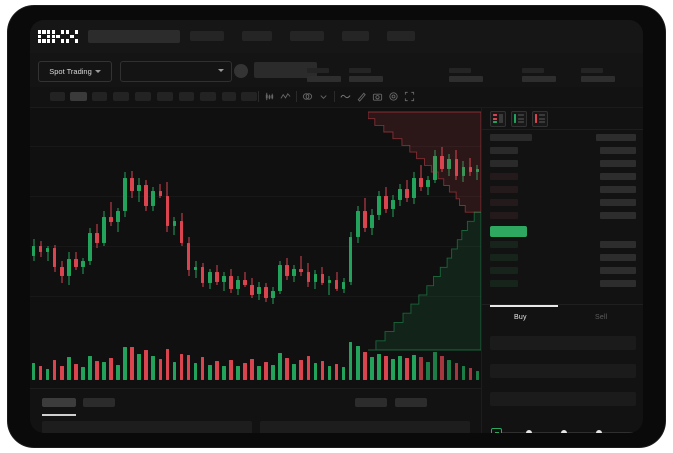  I want to click on chart-style-chevron-icon, so click(323, 96).